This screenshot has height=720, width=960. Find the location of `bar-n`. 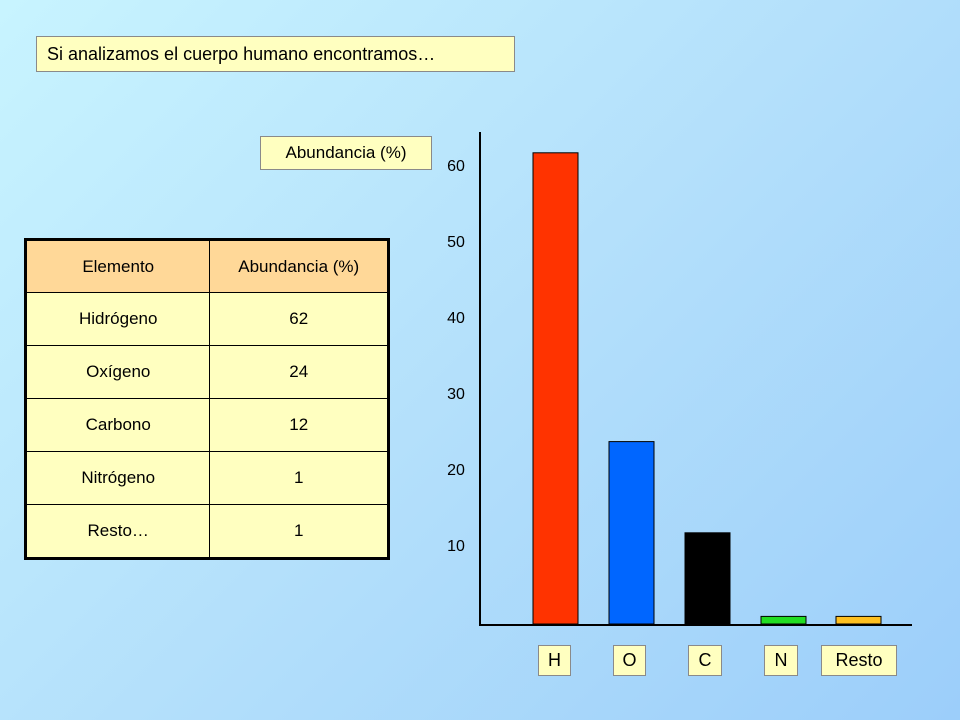

bar-n is located at coordinates (783, 620).